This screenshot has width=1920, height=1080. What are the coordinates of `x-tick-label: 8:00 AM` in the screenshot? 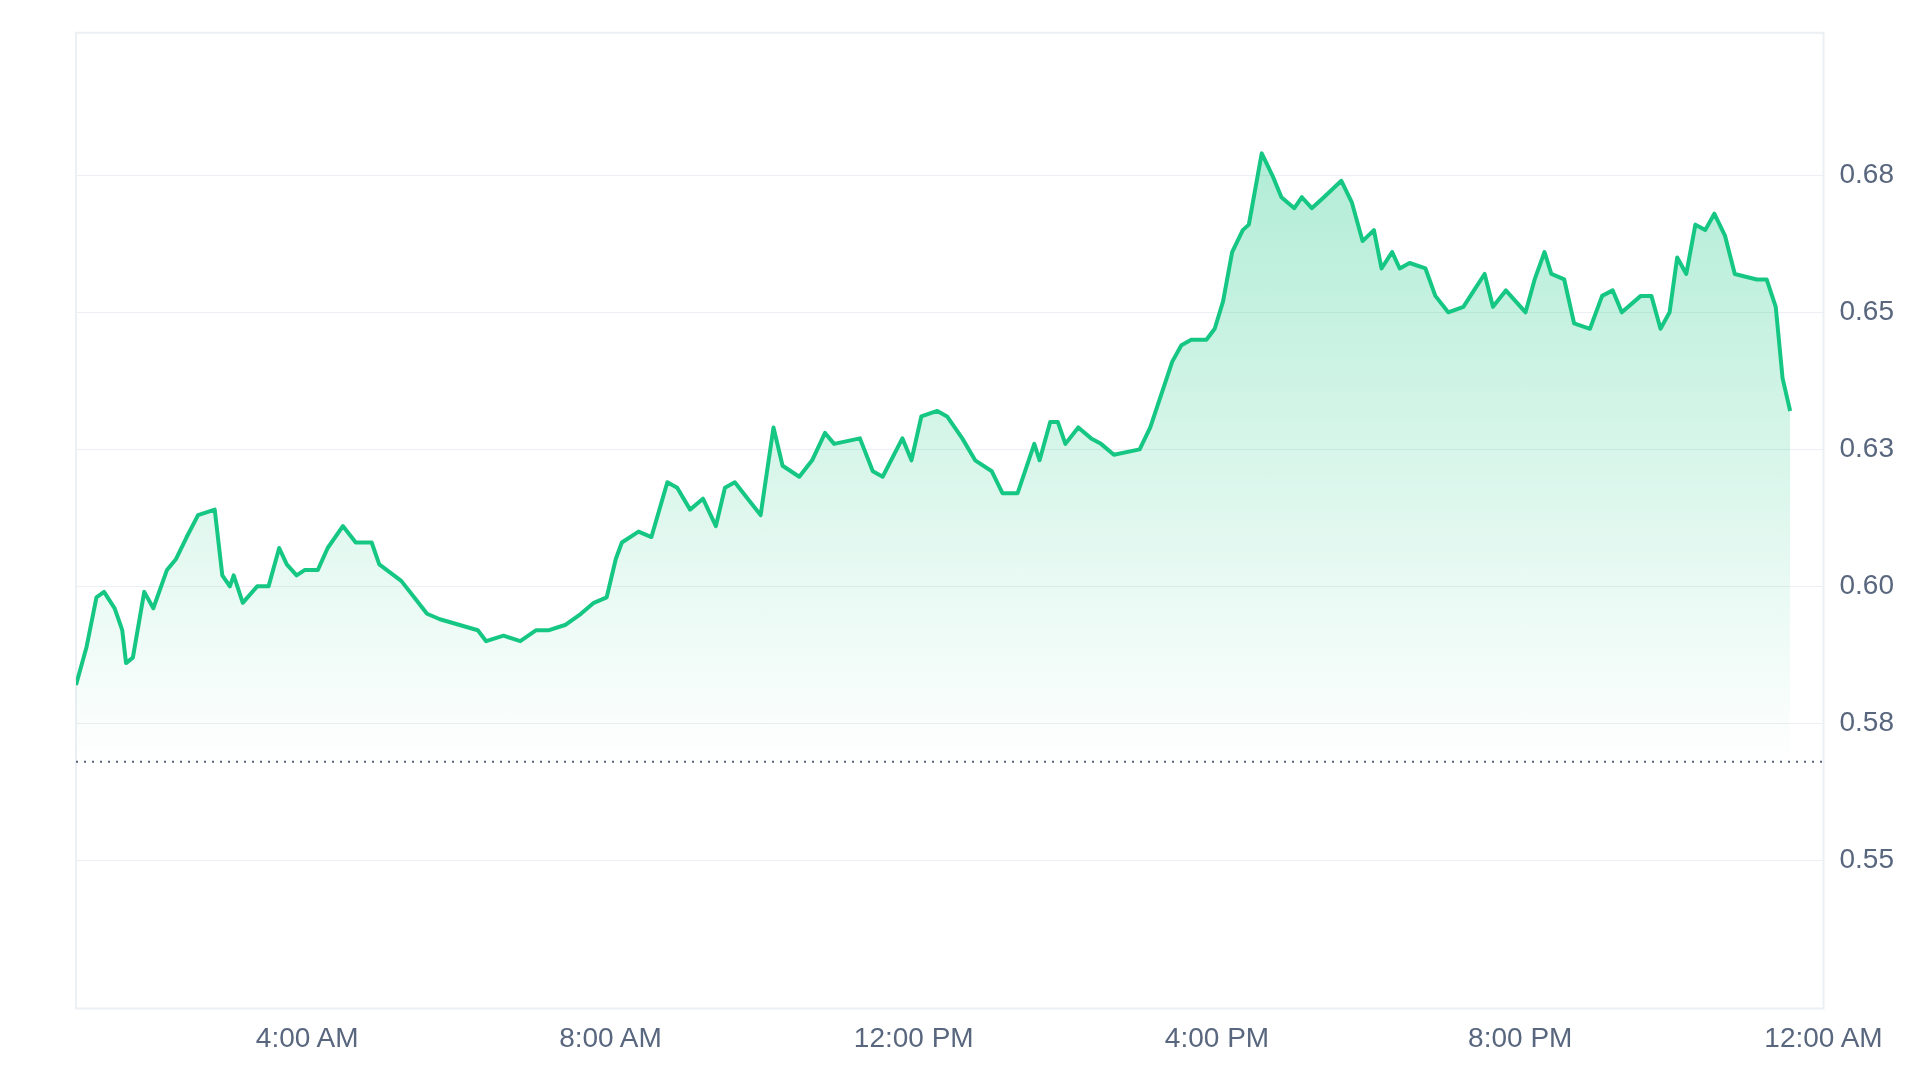 It's located at (610, 1037).